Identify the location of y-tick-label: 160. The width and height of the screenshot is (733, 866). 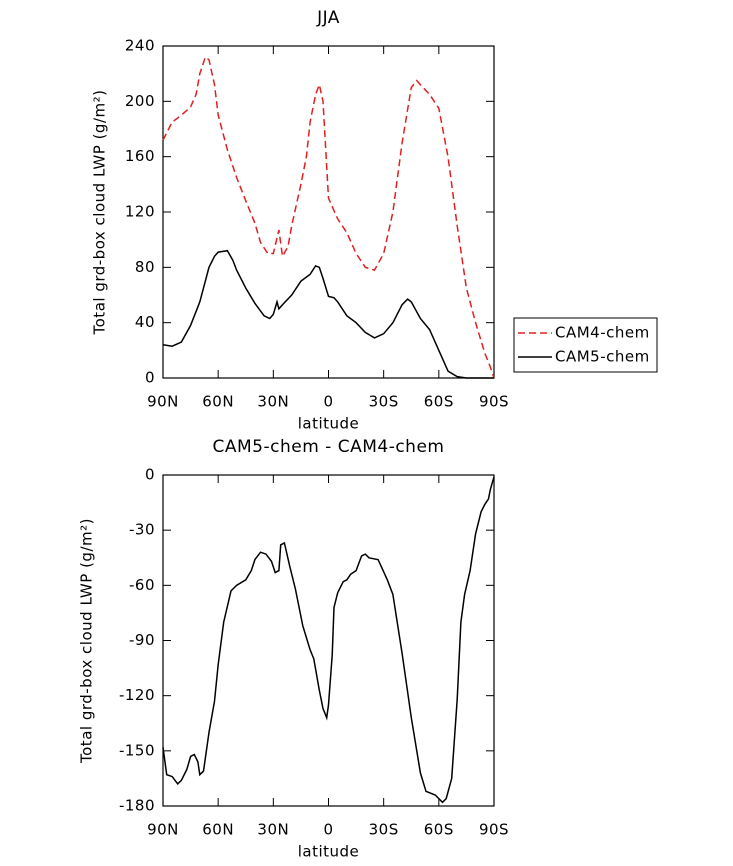
(140, 156).